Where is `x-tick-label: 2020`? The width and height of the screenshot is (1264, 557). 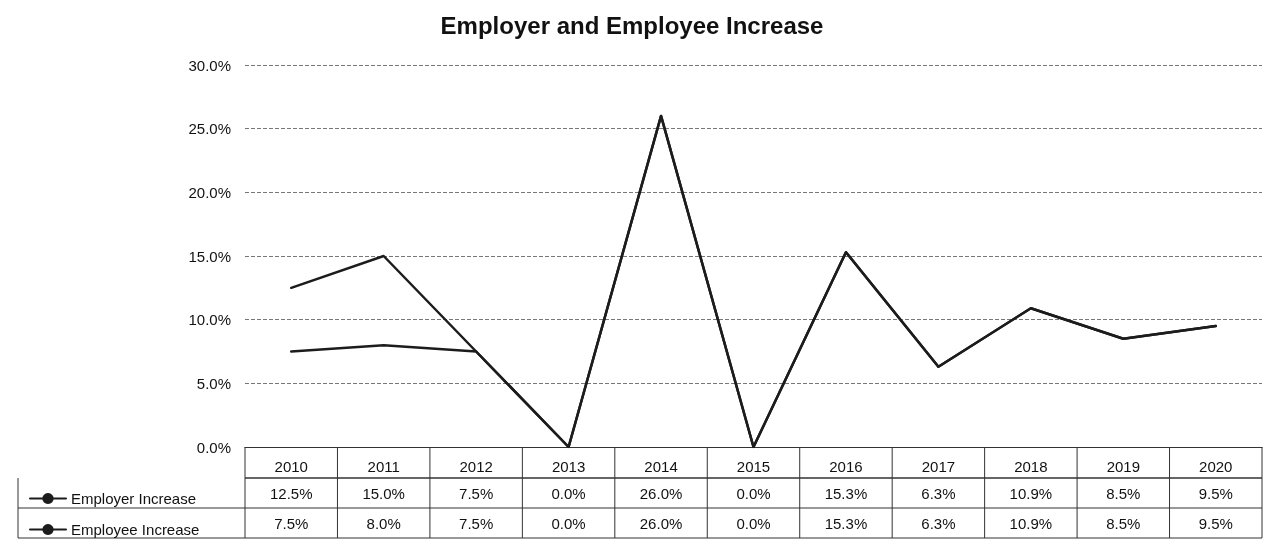 x-tick-label: 2020 is located at coordinates (1216, 466).